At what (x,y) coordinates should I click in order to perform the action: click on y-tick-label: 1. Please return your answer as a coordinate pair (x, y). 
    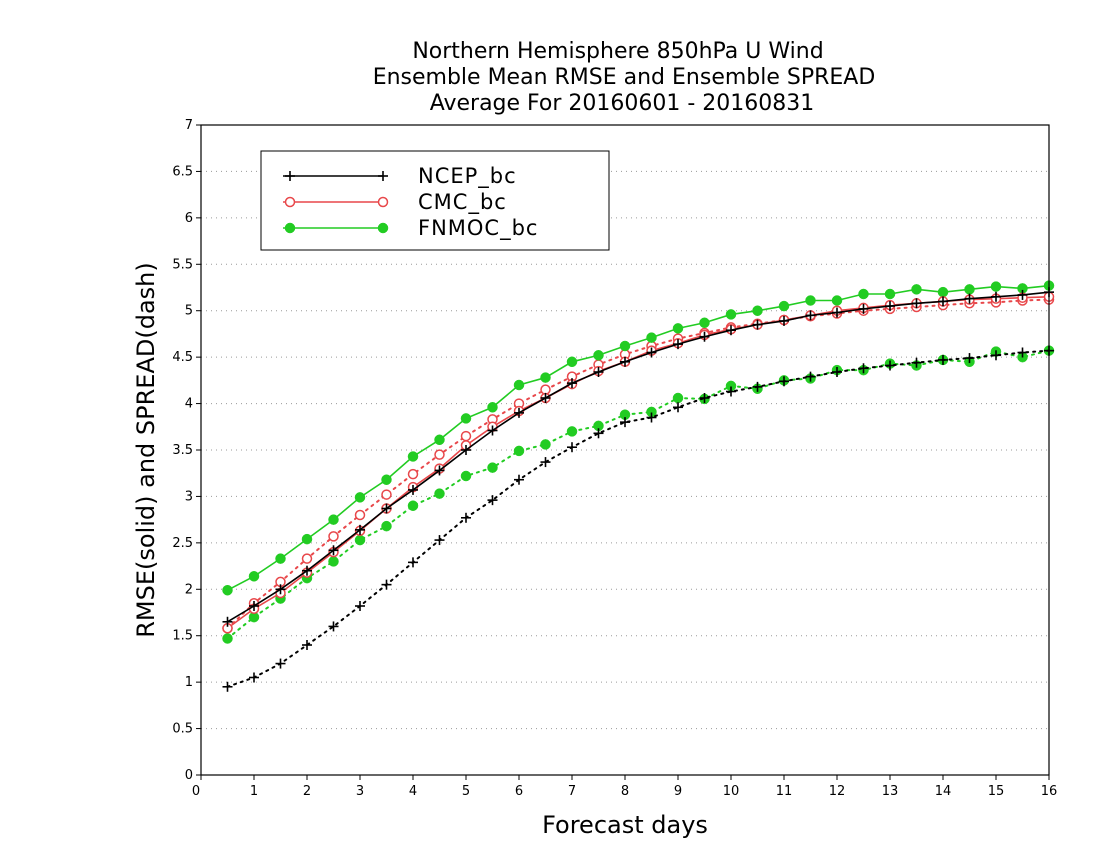
    Looking at the image, I should click on (189, 682).